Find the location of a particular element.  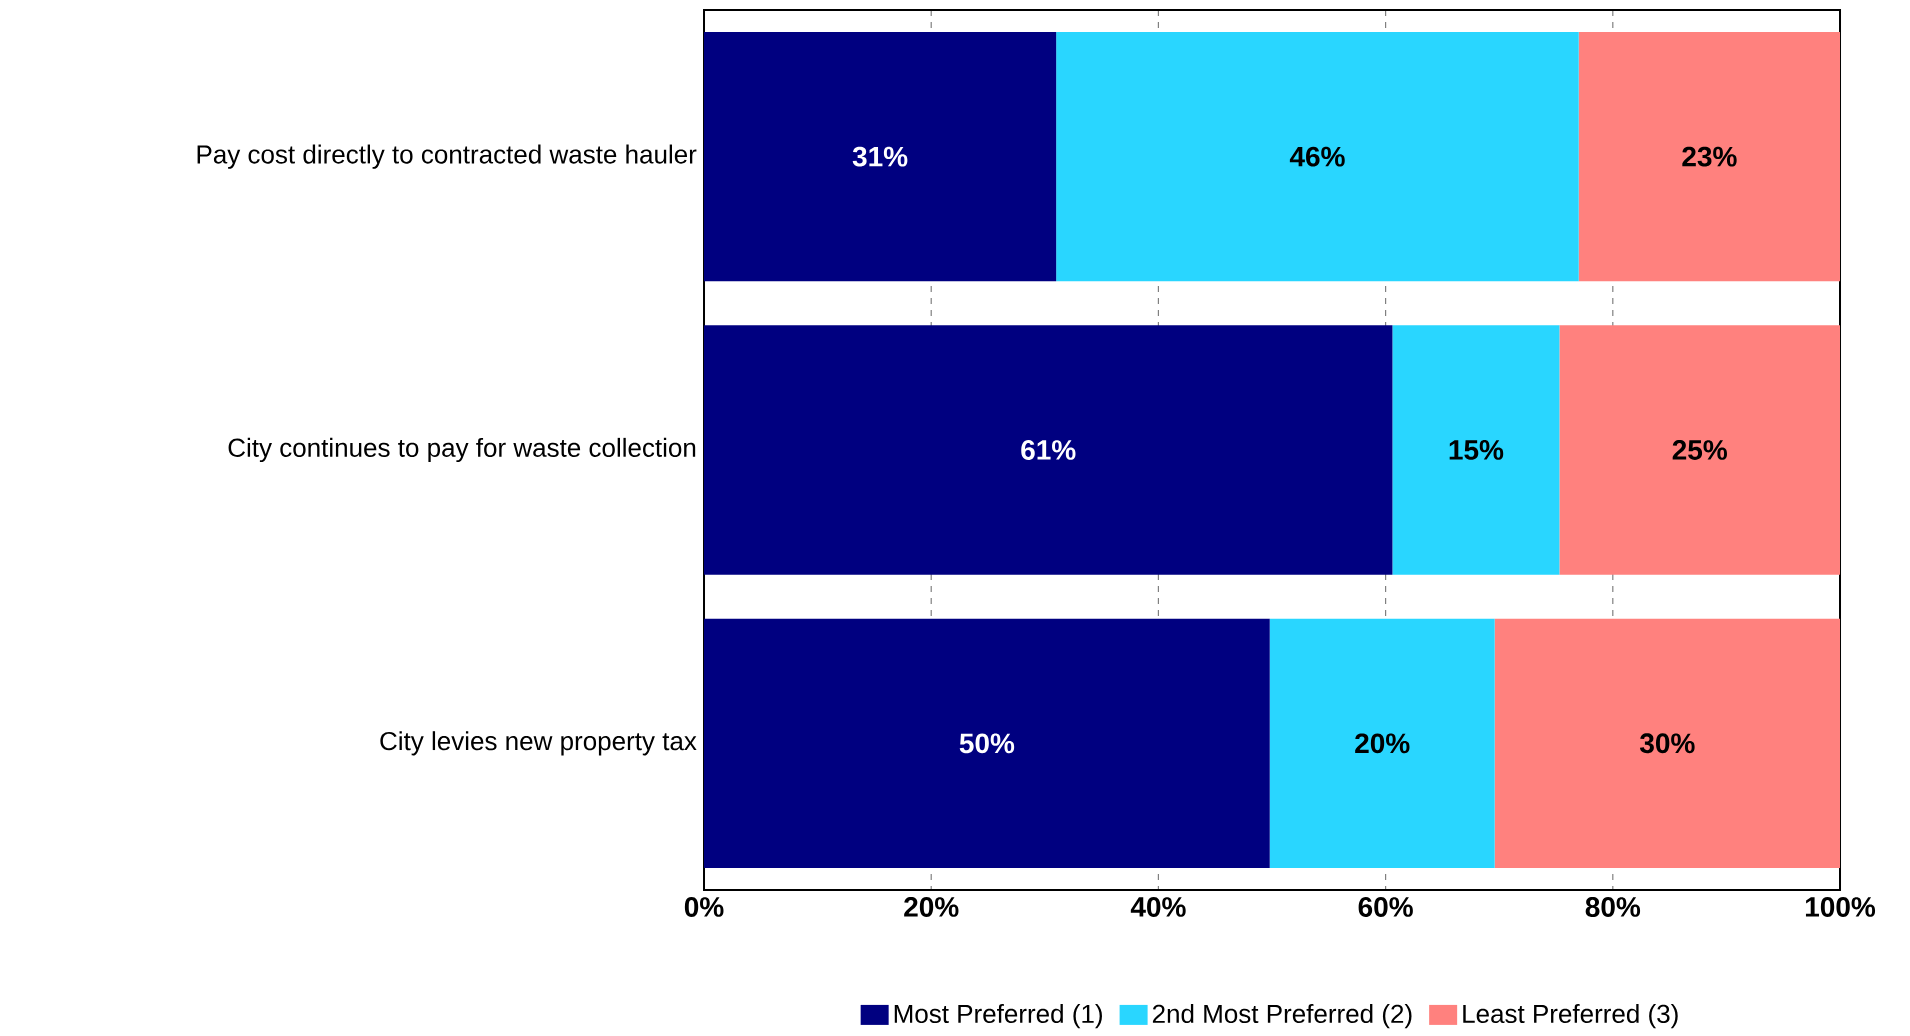

data-label: 50% is located at coordinates (987, 743).